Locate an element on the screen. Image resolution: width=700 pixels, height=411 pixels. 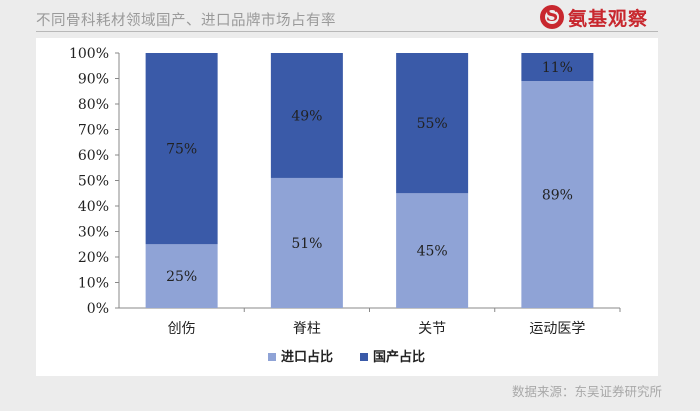
y-tick-label: 90% is located at coordinates (93, 80).